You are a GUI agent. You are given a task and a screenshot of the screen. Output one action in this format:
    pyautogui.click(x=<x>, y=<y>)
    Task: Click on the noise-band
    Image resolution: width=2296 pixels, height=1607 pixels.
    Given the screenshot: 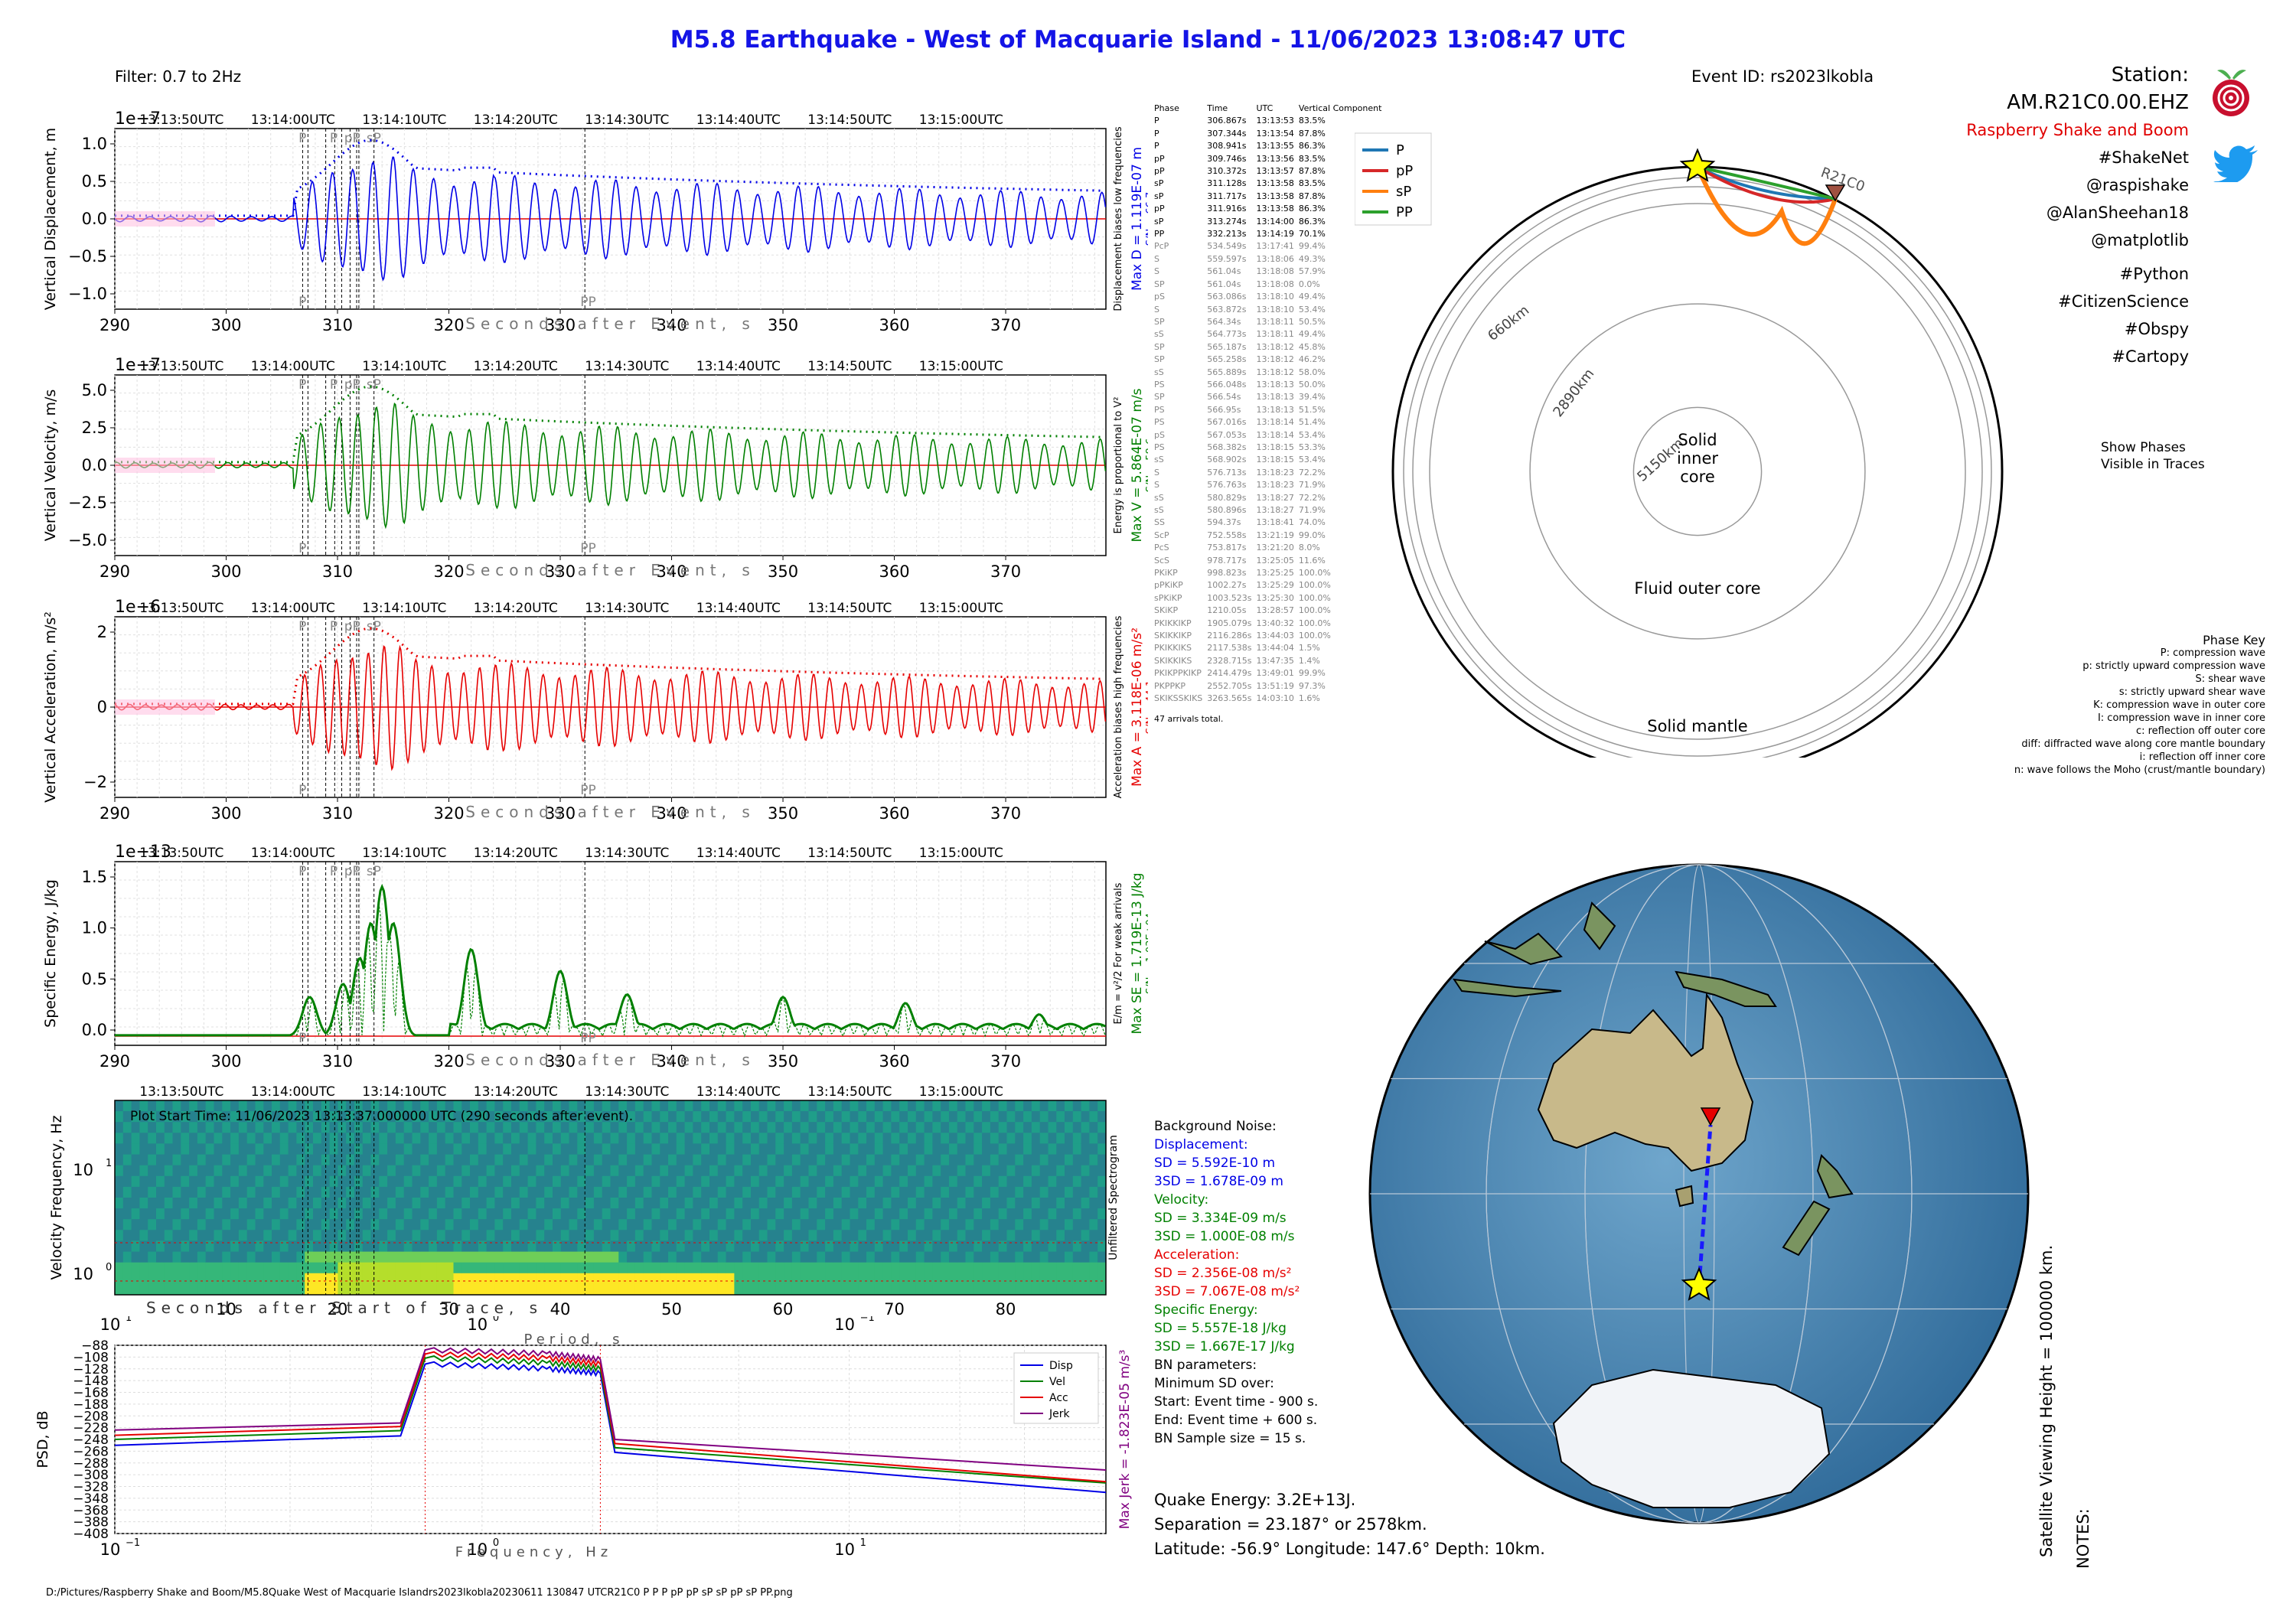 What is the action you would take?
    pyautogui.click(x=165, y=466)
    